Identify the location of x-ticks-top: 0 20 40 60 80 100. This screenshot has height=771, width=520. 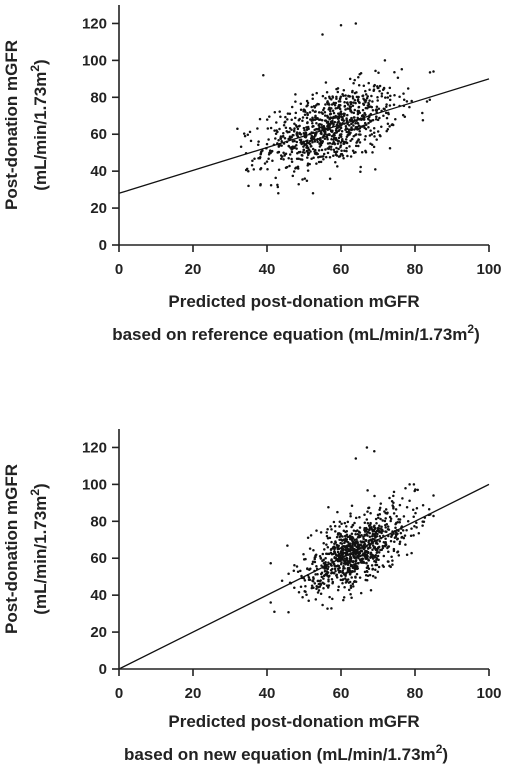
(308, 261).